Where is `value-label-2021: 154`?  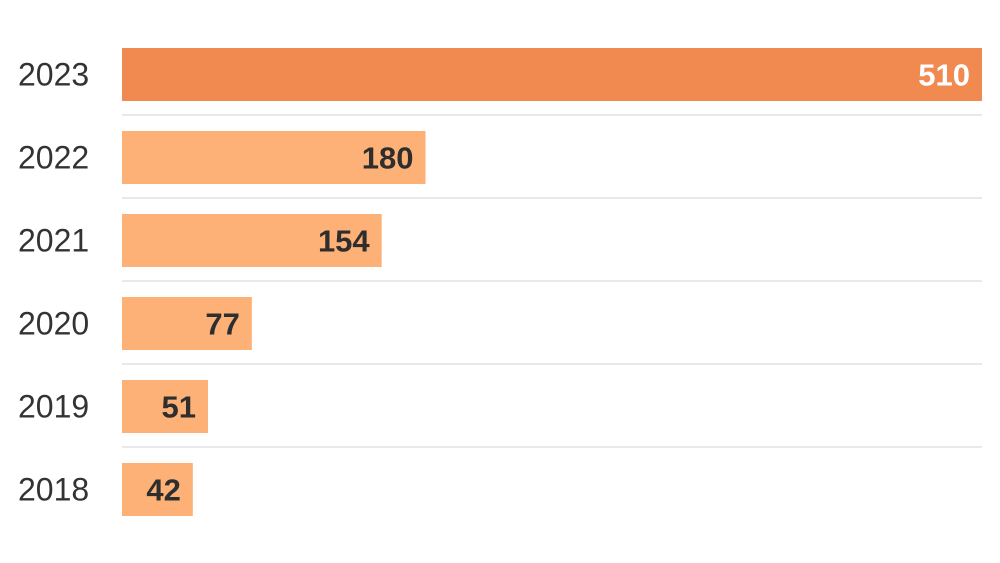 value-label-2021: 154 is located at coordinates (344, 241).